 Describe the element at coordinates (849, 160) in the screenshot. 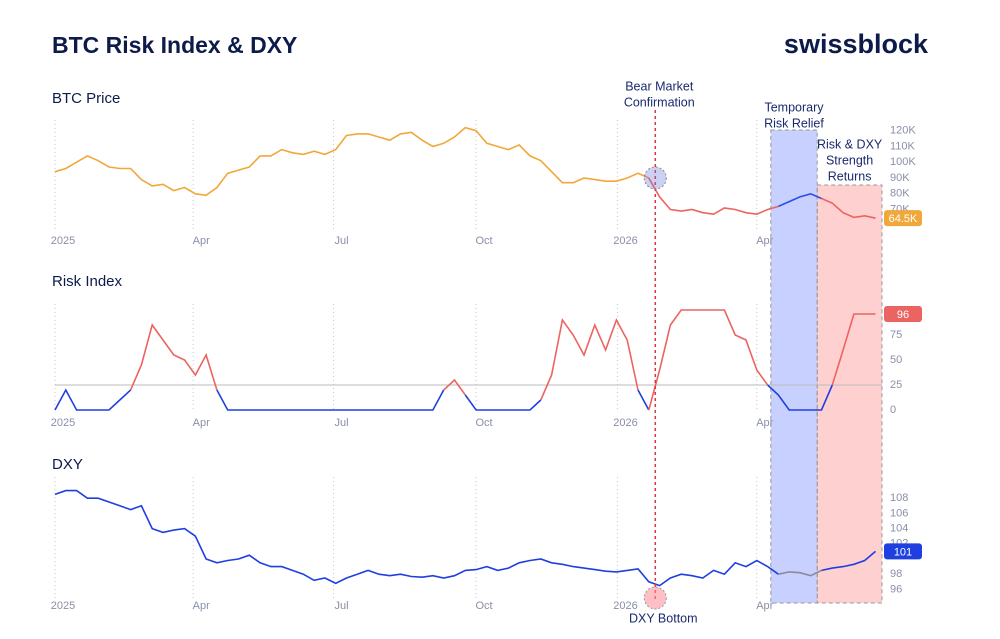

I see `region-label: Strength` at that location.